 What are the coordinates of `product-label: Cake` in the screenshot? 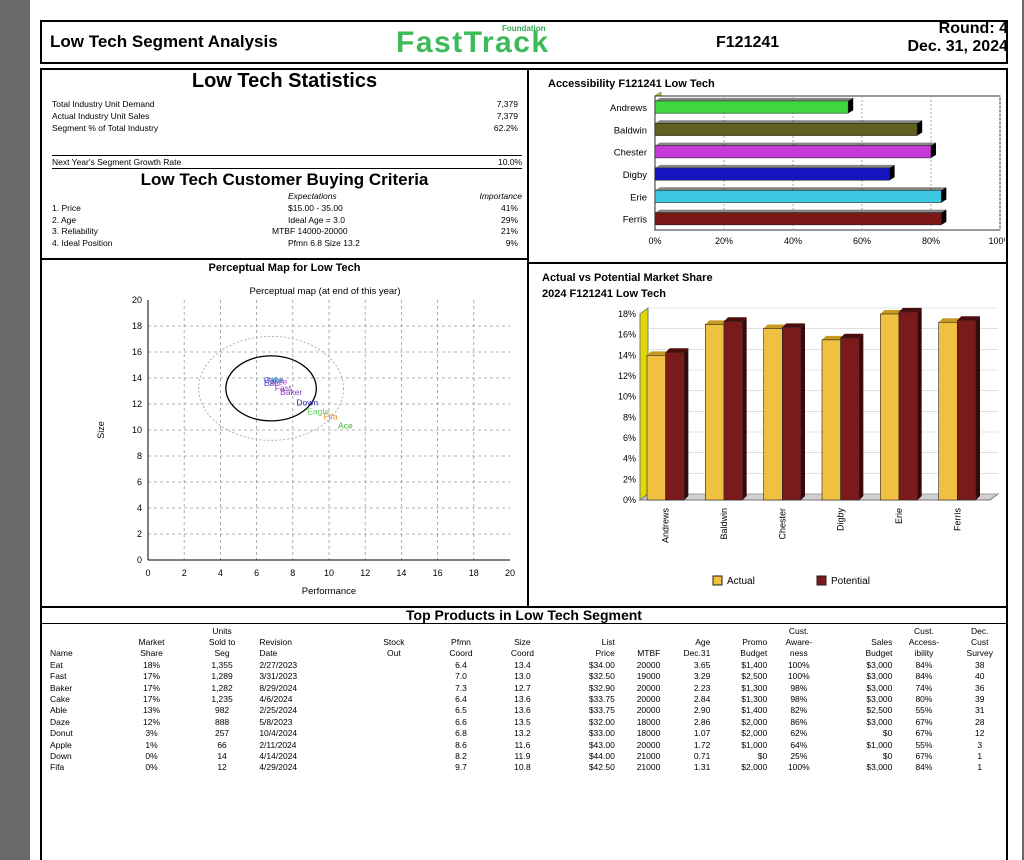 It's located at (274, 380).